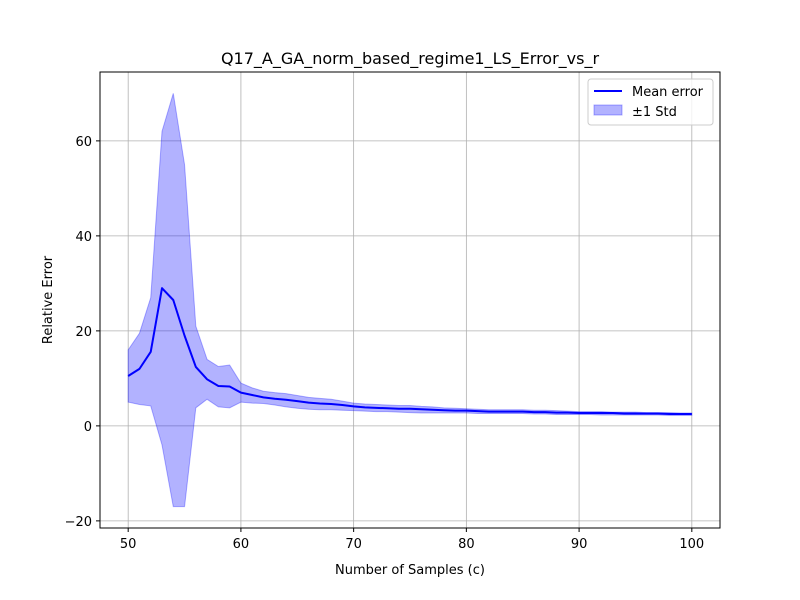 This screenshot has height=600, width=800. What do you see at coordinates (88, 427) in the screenshot?
I see `y-tick-label: 0` at bounding box center [88, 427].